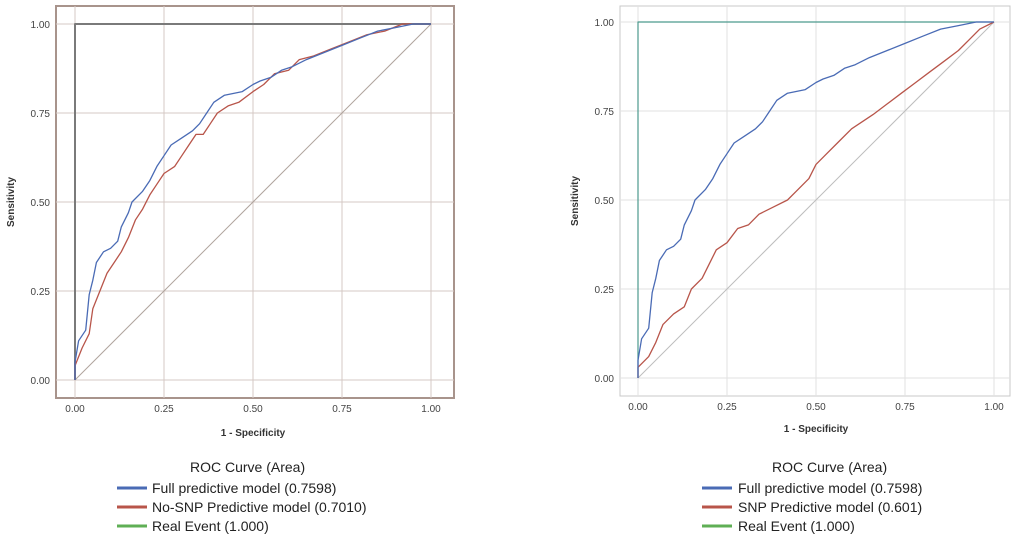 Image resolution: width=1013 pixels, height=539 pixels. What do you see at coordinates (830, 507) in the screenshot?
I see `legend-entry-label: SNP Predictive model (0.601)` at bounding box center [830, 507].